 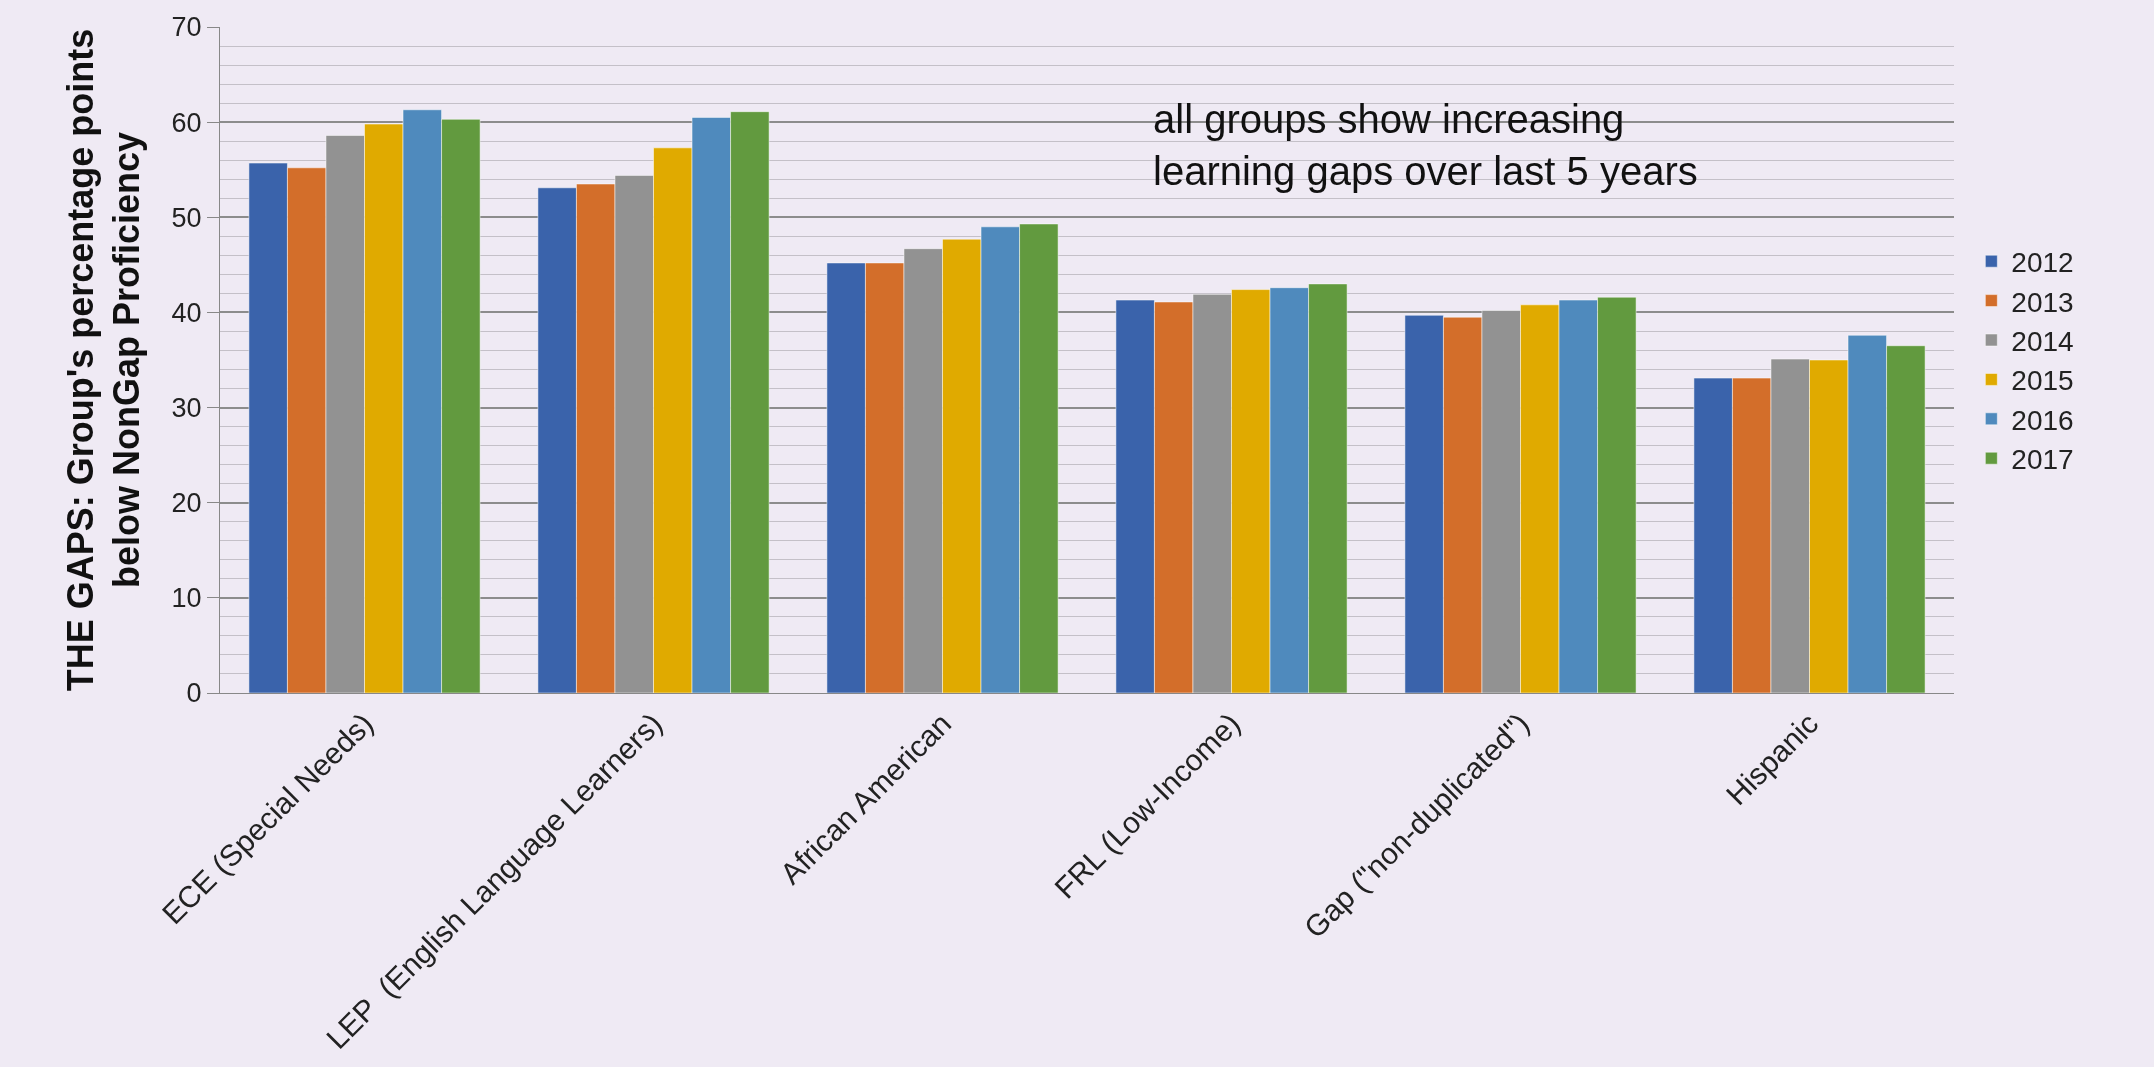 I want to click on legend-label: 2013, so click(x=2042, y=302).